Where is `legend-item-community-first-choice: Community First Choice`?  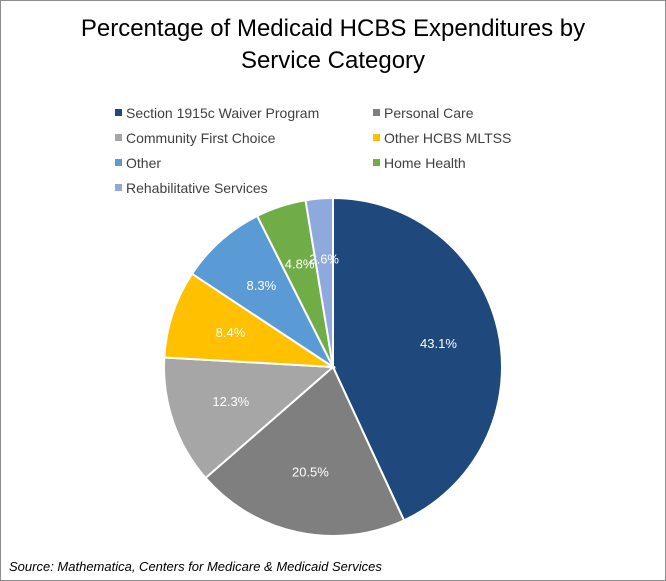 legend-item-community-first-choice: Community First Choice is located at coordinates (244, 137).